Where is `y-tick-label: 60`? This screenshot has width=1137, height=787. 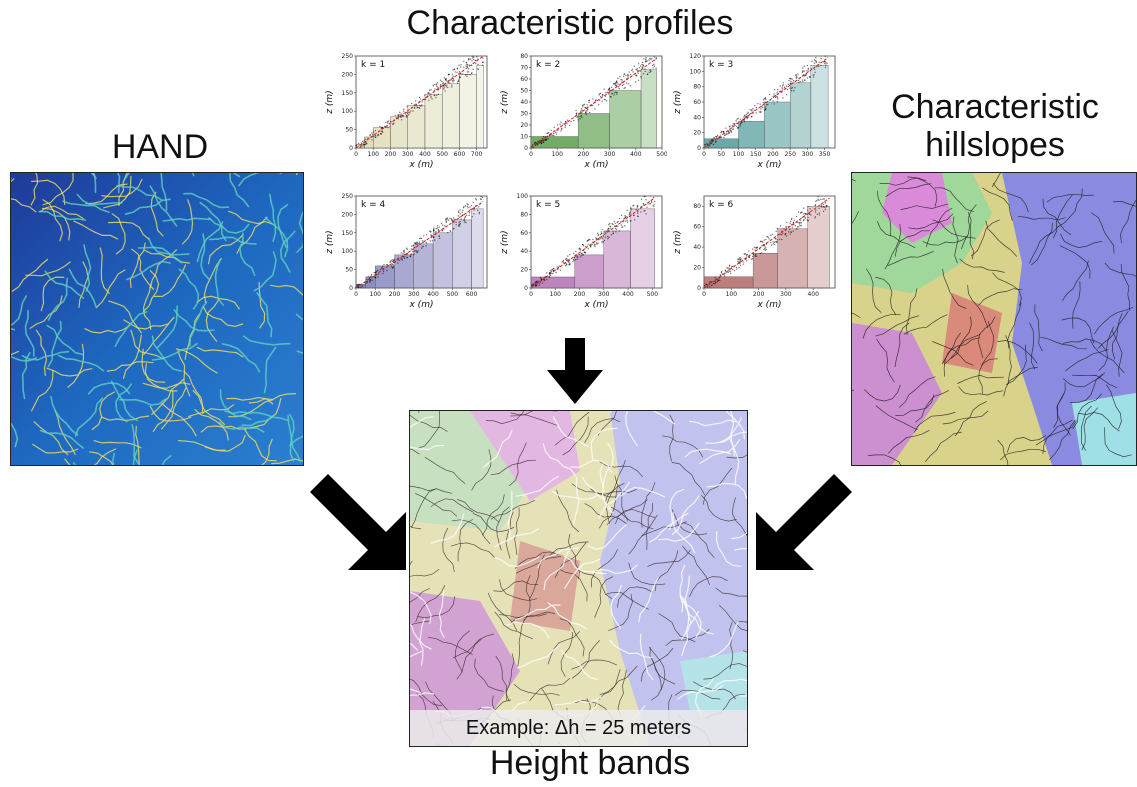 y-tick-label: 60 is located at coordinates (524, 79).